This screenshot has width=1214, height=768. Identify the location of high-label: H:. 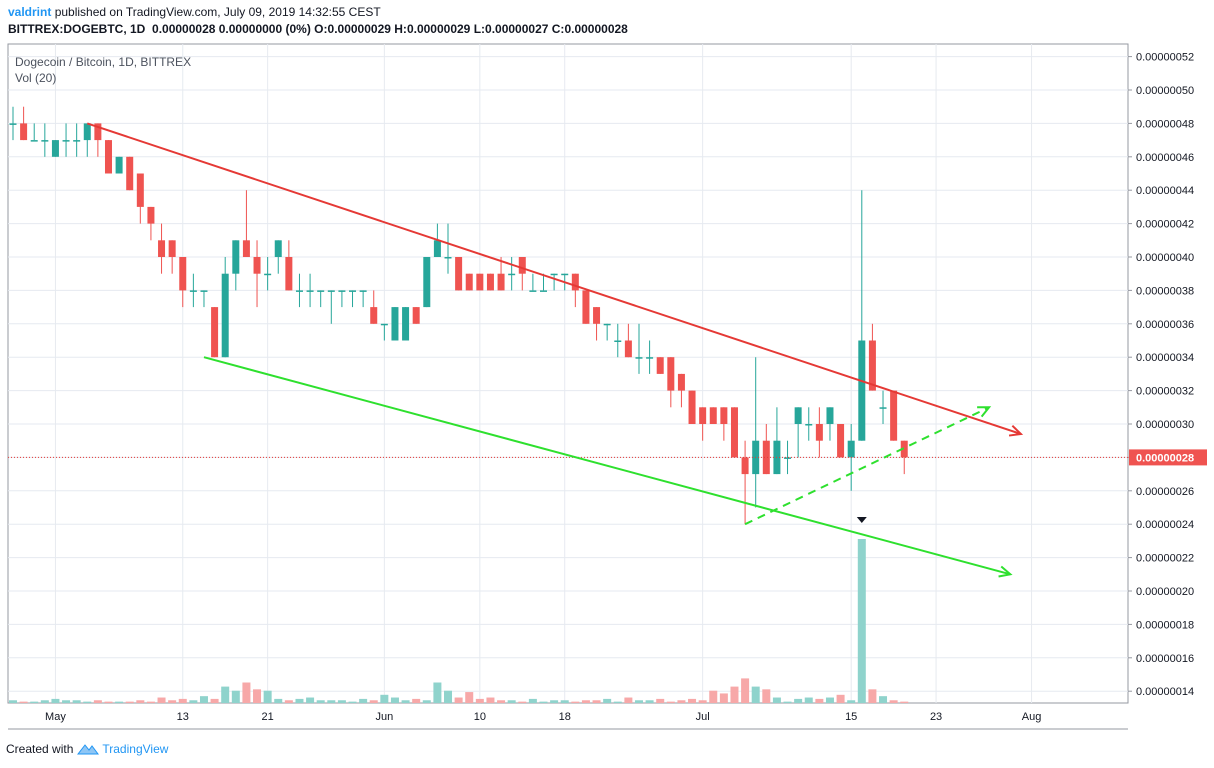
(400, 29).